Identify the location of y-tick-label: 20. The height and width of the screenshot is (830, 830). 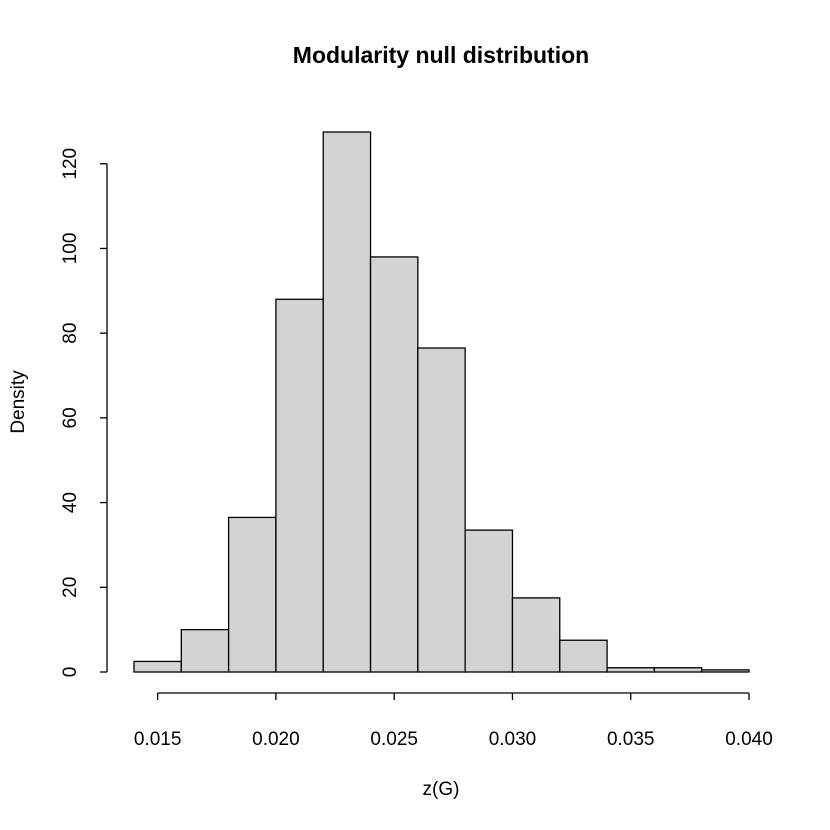
(70, 587).